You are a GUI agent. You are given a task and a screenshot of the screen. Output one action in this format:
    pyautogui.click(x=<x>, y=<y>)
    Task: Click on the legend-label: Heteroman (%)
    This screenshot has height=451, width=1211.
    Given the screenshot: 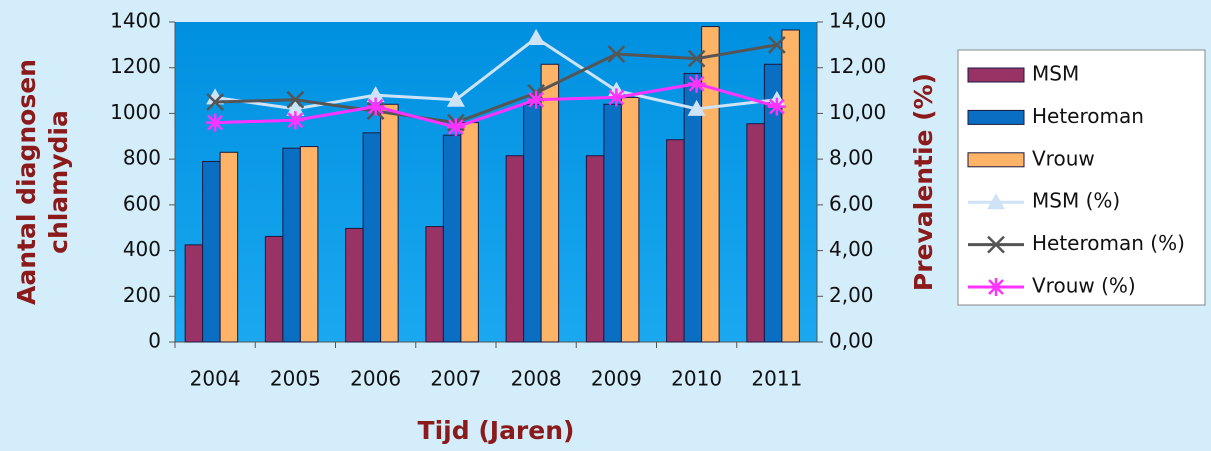 What is the action you would take?
    pyautogui.click(x=1108, y=243)
    